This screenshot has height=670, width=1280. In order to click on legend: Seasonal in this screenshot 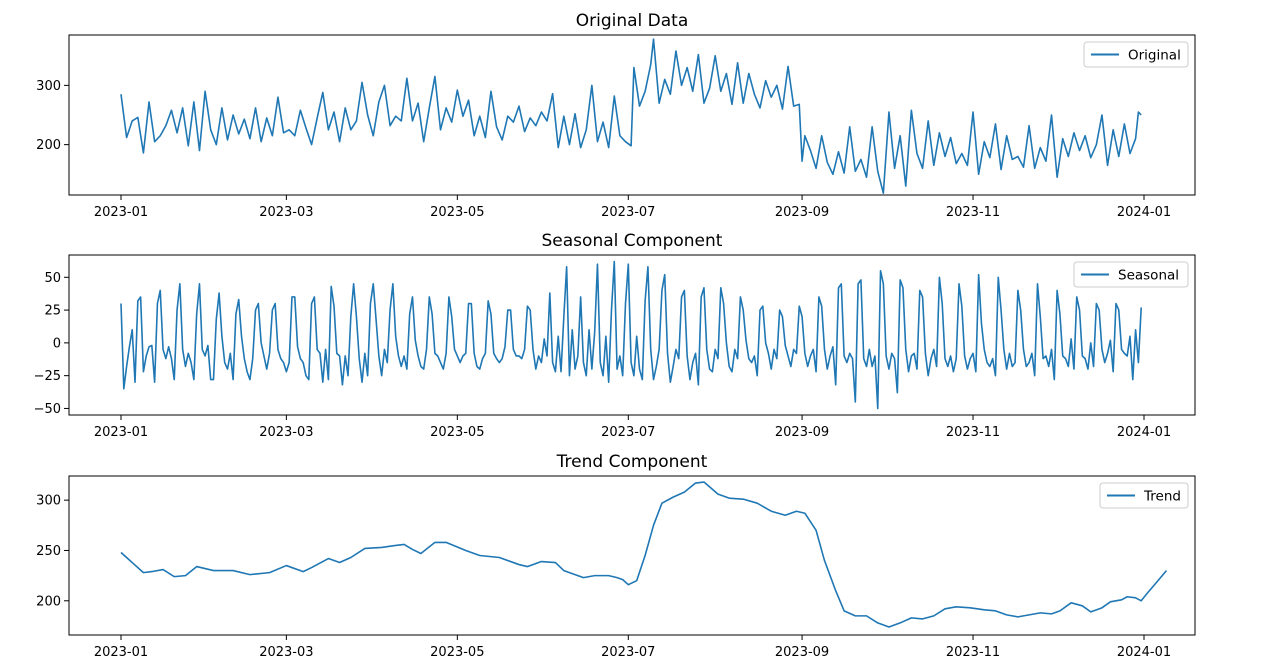, I will do `click(1131, 274)`.